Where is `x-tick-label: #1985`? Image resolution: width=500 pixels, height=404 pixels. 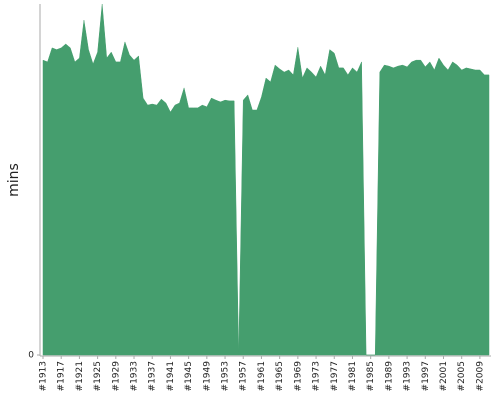 x-tick-label: #1985 is located at coordinates (371, 376).